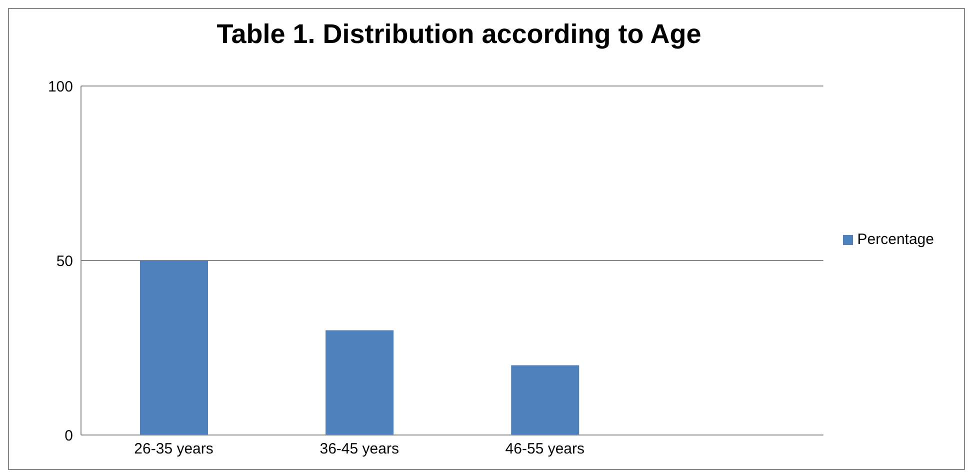 Image resolution: width=971 pixels, height=476 pixels. I want to click on x-tick-label: 46-55 years, so click(545, 449).